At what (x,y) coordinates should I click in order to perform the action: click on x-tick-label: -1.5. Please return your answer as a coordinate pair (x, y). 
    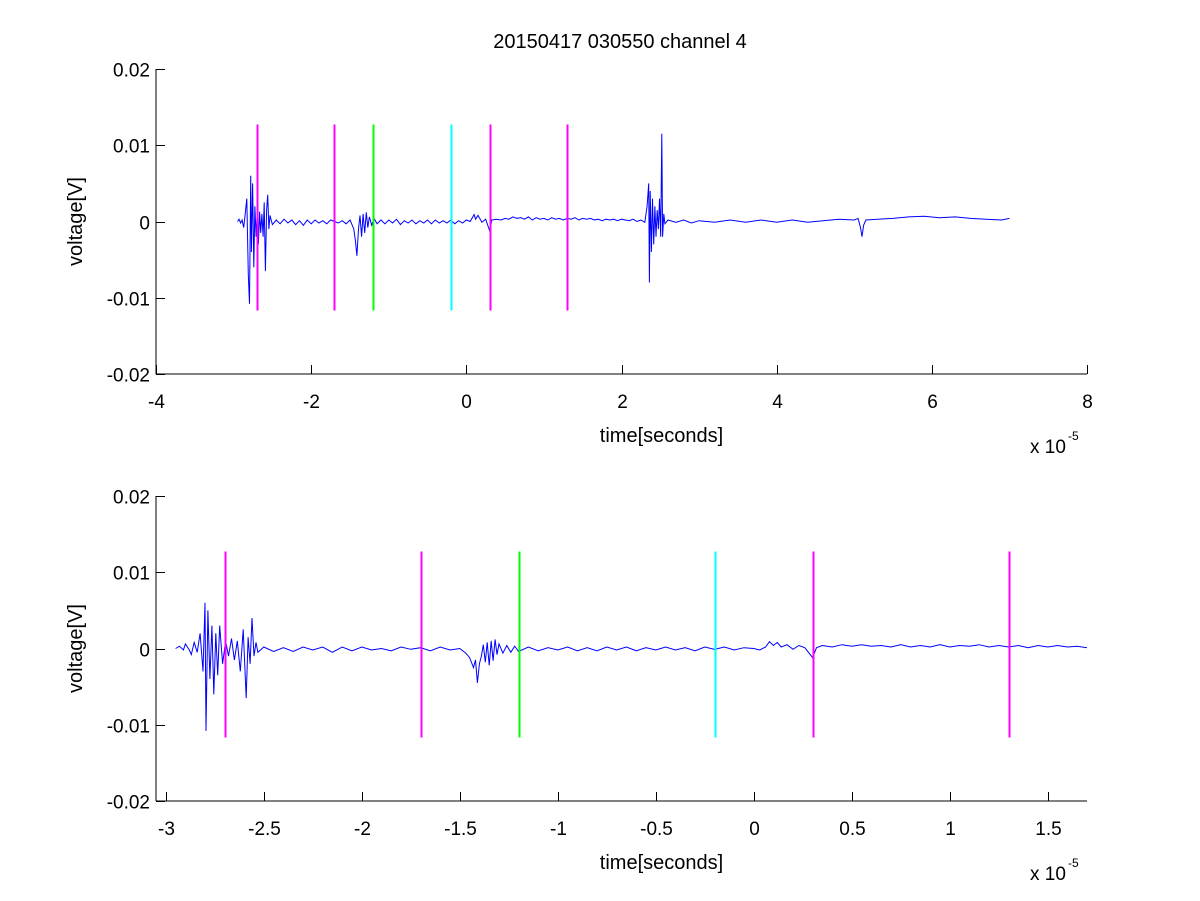
    Looking at the image, I should click on (460, 829).